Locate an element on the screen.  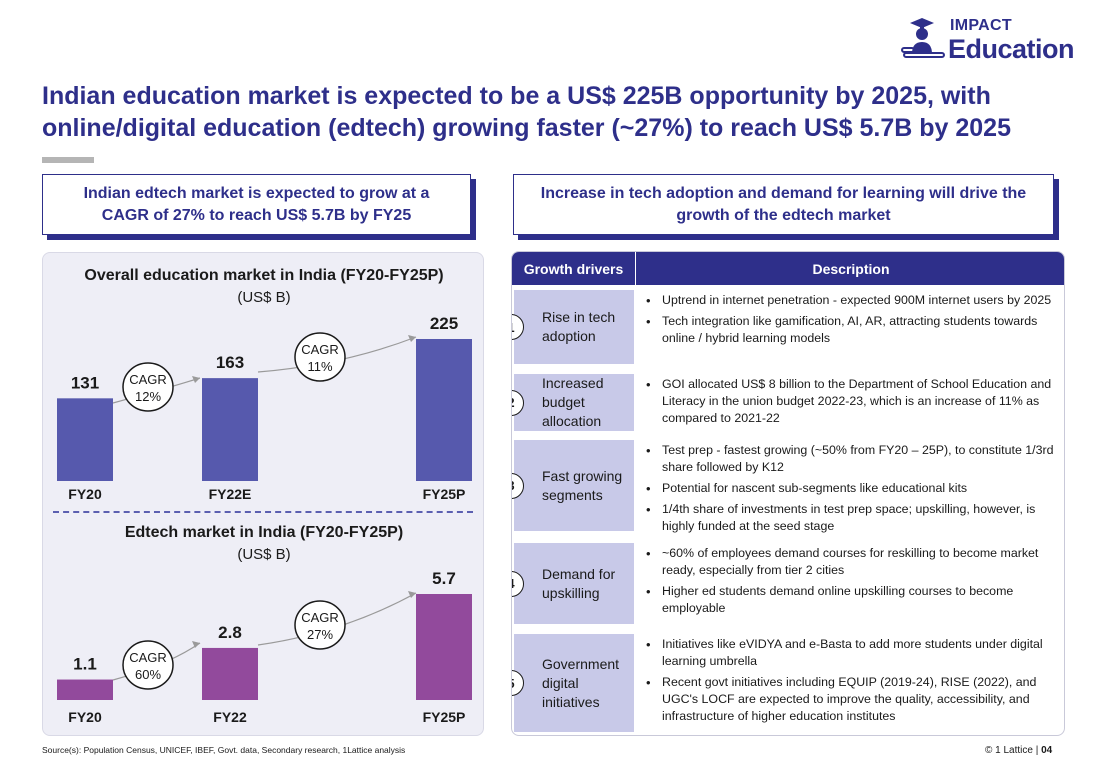
title-underline is located at coordinates (68, 160).